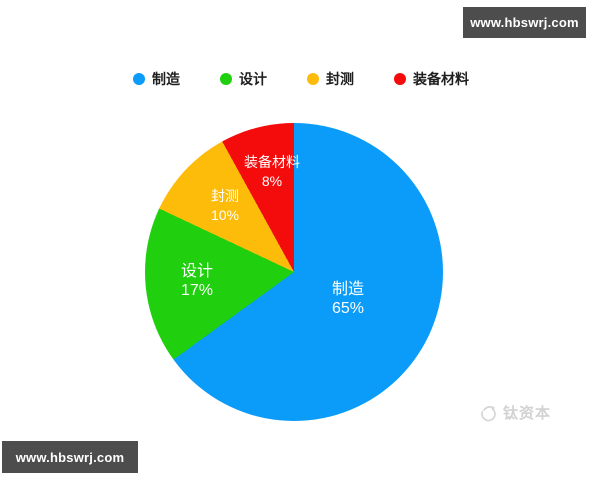 This screenshot has width=600, height=480. Describe the element at coordinates (272, 172) in the screenshot. I see `pie-slice-label: 装备材料 8%` at that location.